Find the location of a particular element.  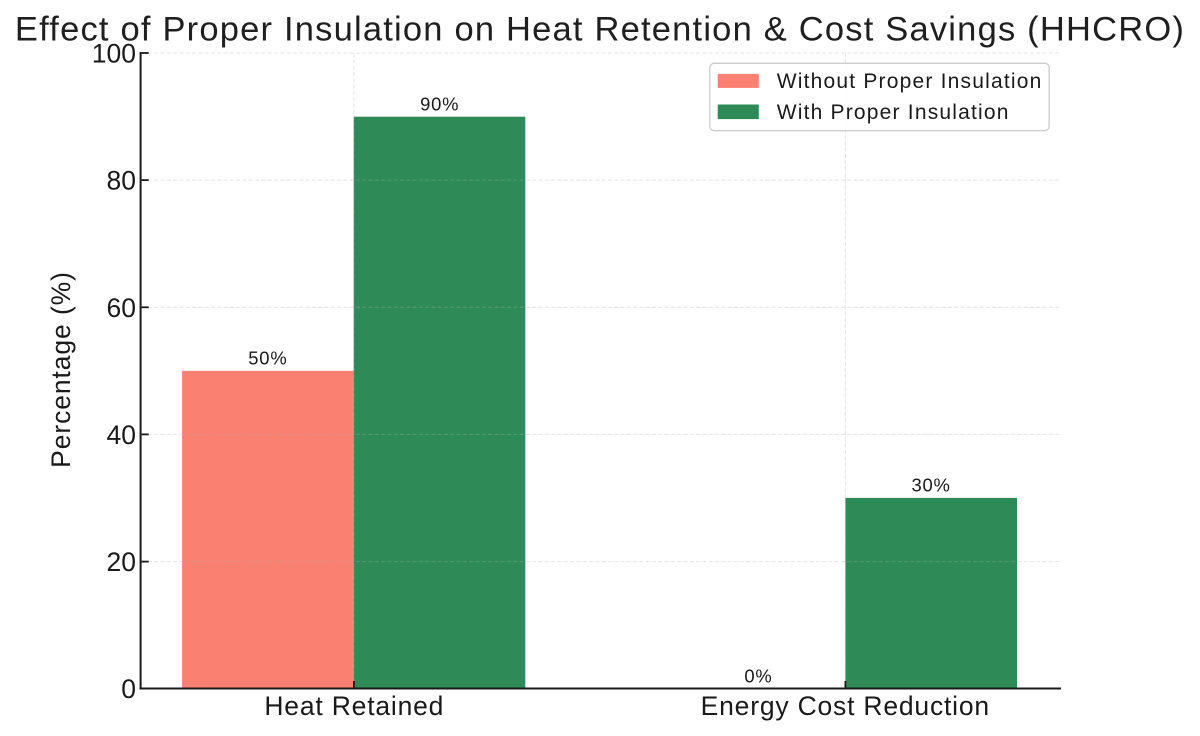

svg-text: 90% is located at coordinates (439, 104).